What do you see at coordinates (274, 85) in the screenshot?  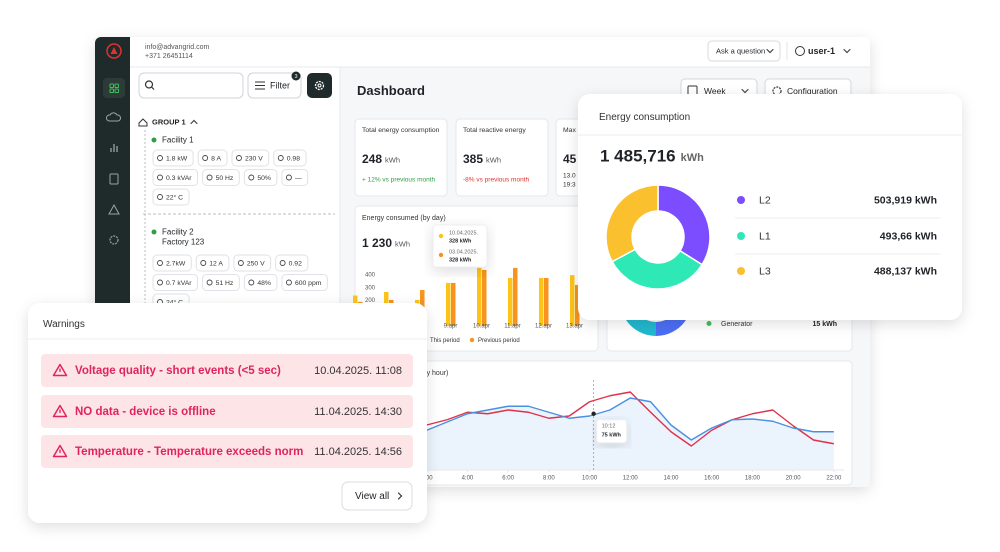 I see `filter-button: Filter 3` at bounding box center [274, 85].